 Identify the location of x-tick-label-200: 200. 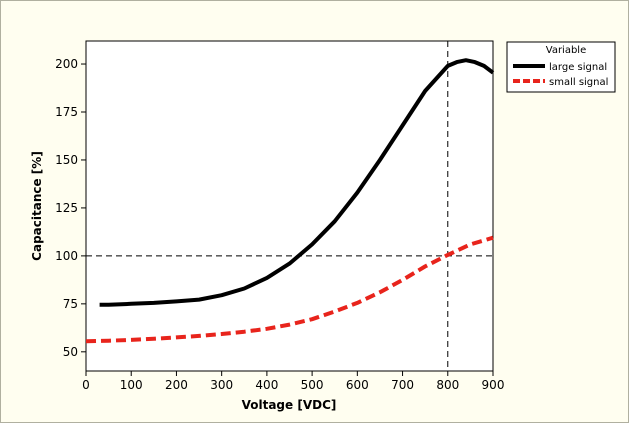
(176, 385).